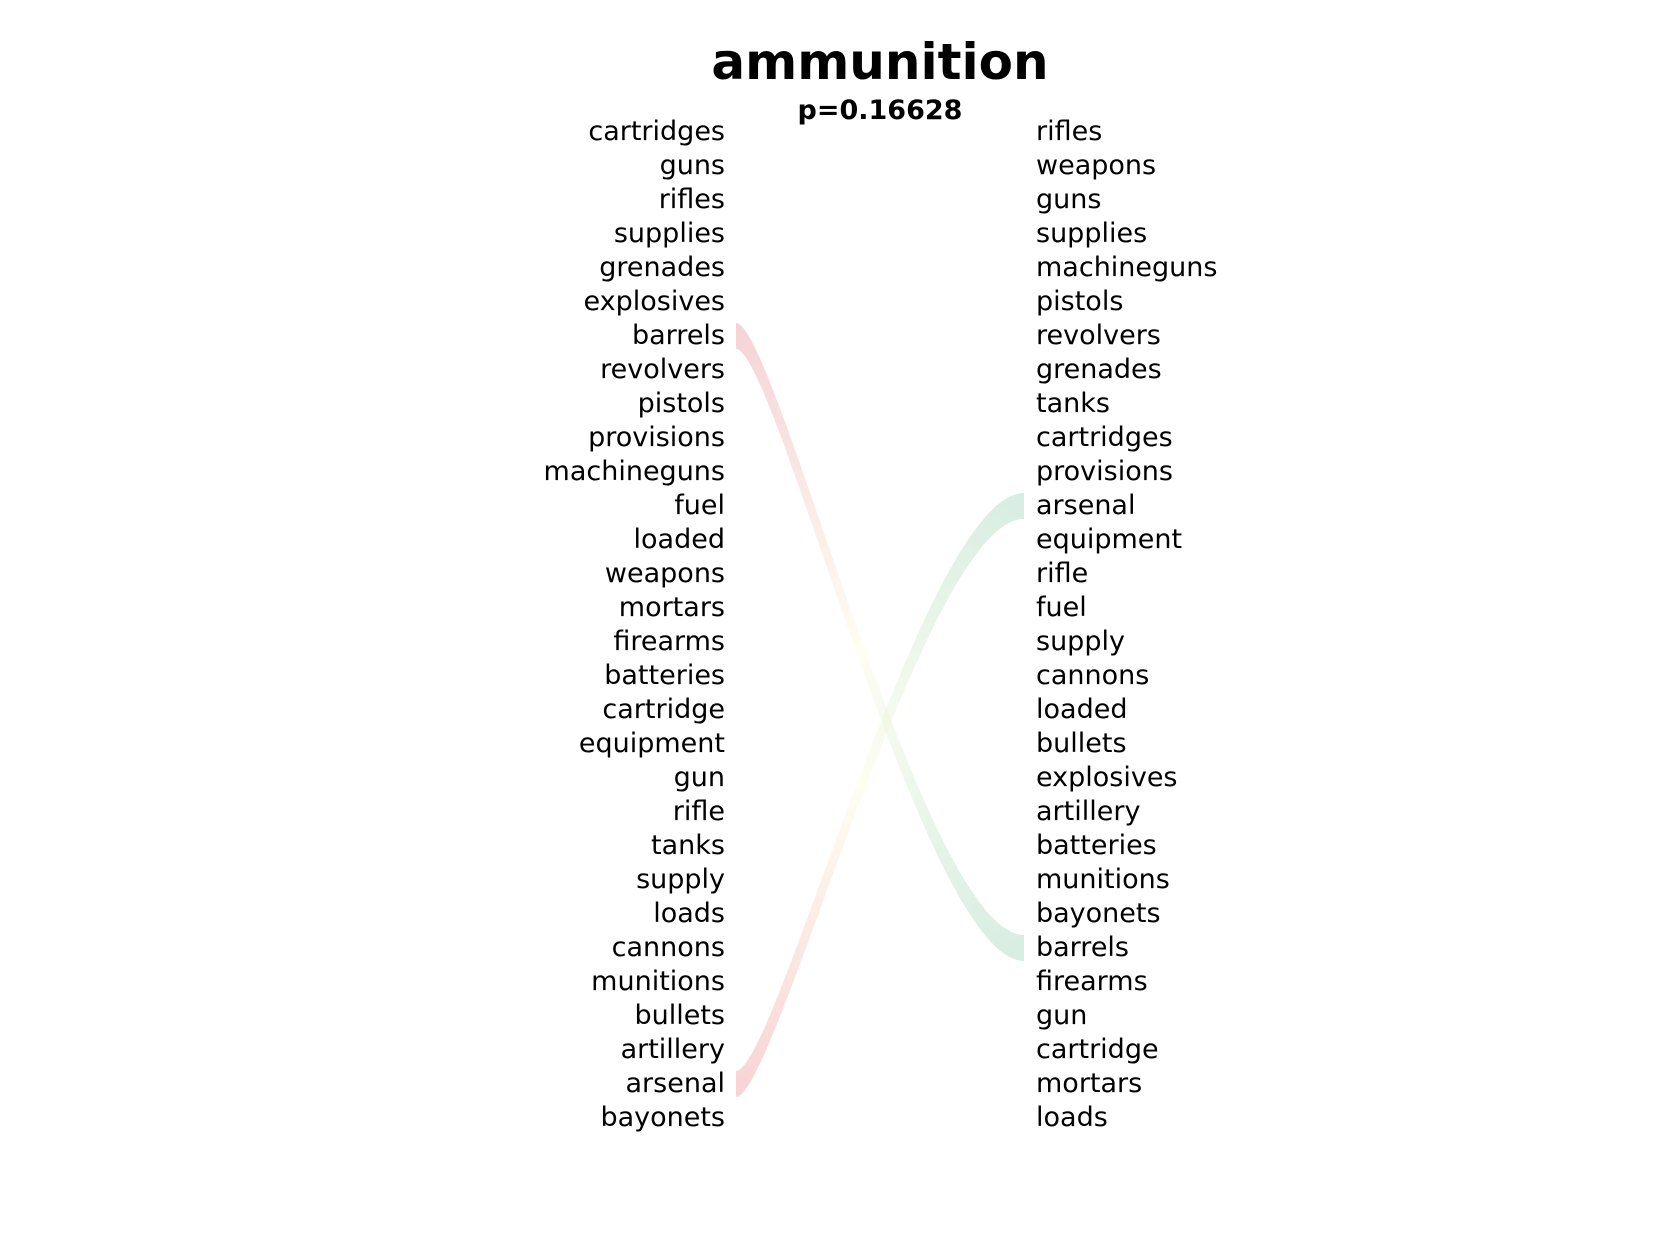 This screenshot has height=1260, width=1680. Describe the element at coordinates (634, 471) in the screenshot. I see `left-word: machineguns` at that location.